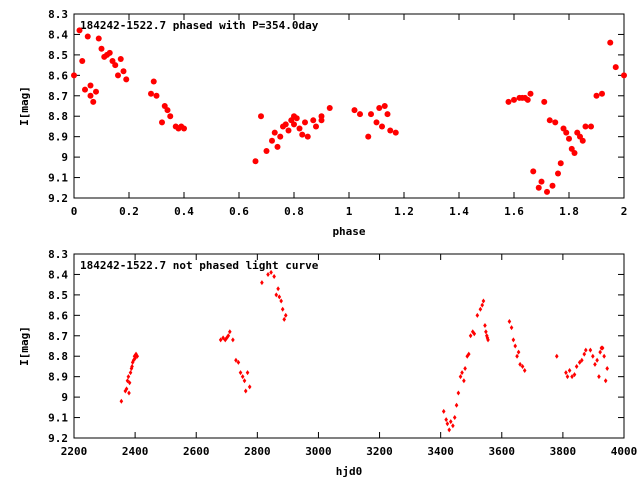 This screenshot has width=640, height=480. Describe the element at coordinates (58, 295) in the screenshot. I see `y-tick-label: 8.5` at that location.